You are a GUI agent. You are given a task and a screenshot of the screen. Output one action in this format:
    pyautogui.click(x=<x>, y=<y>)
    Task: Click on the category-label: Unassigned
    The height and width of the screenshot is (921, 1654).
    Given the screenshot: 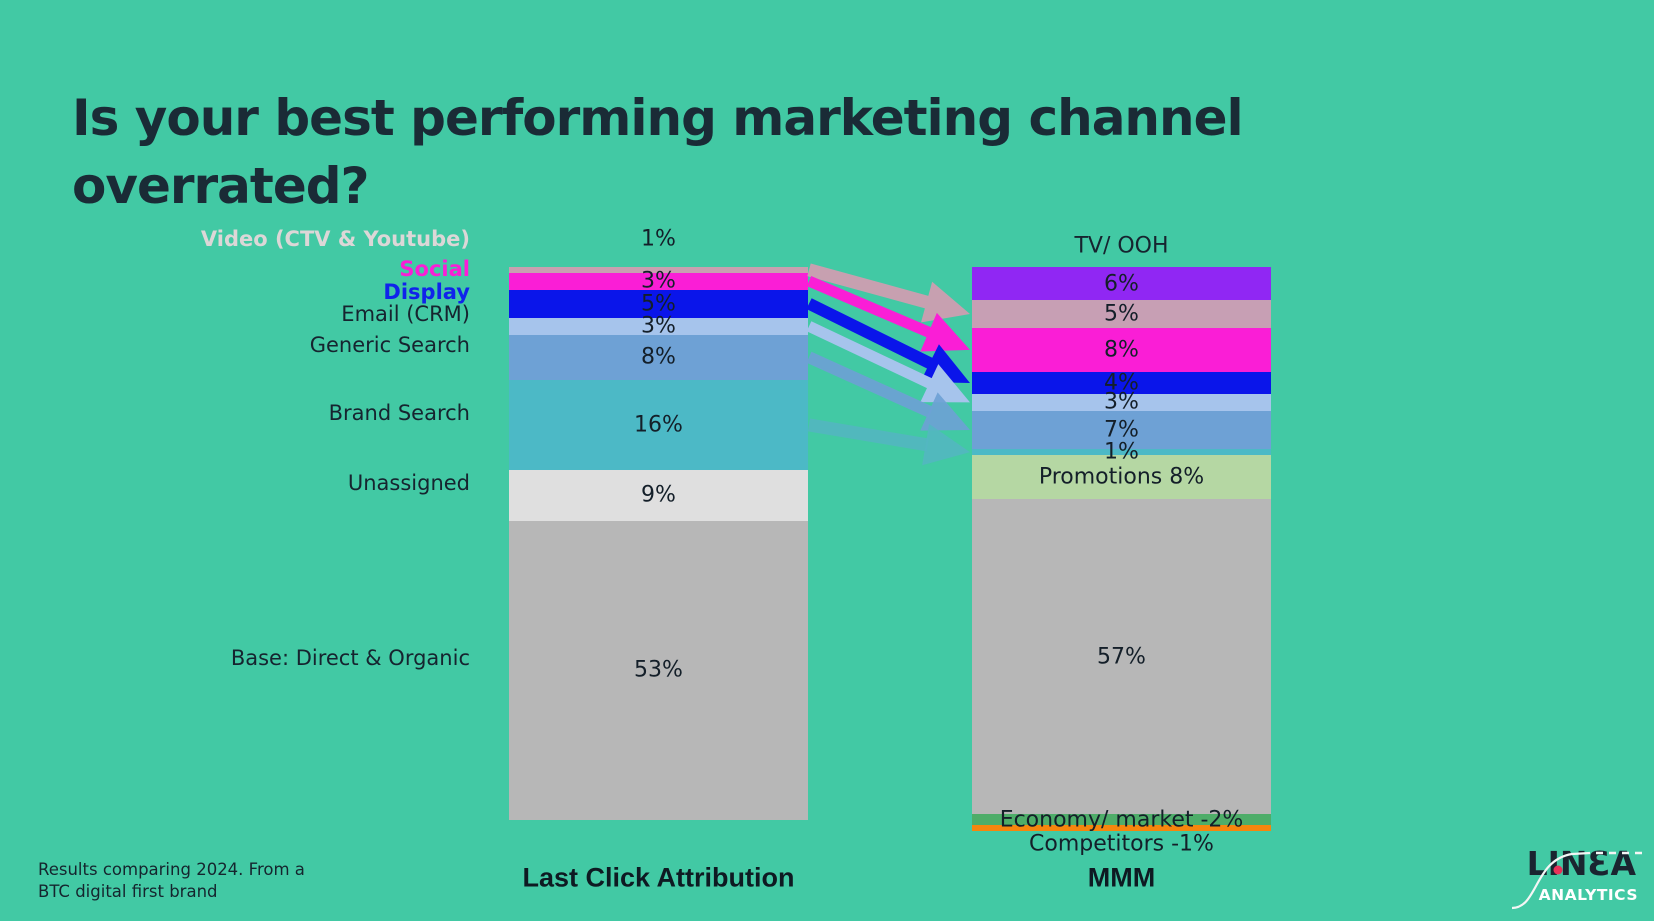 What is the action you would take?
    pyautogui.click(x=408, y=483)
    